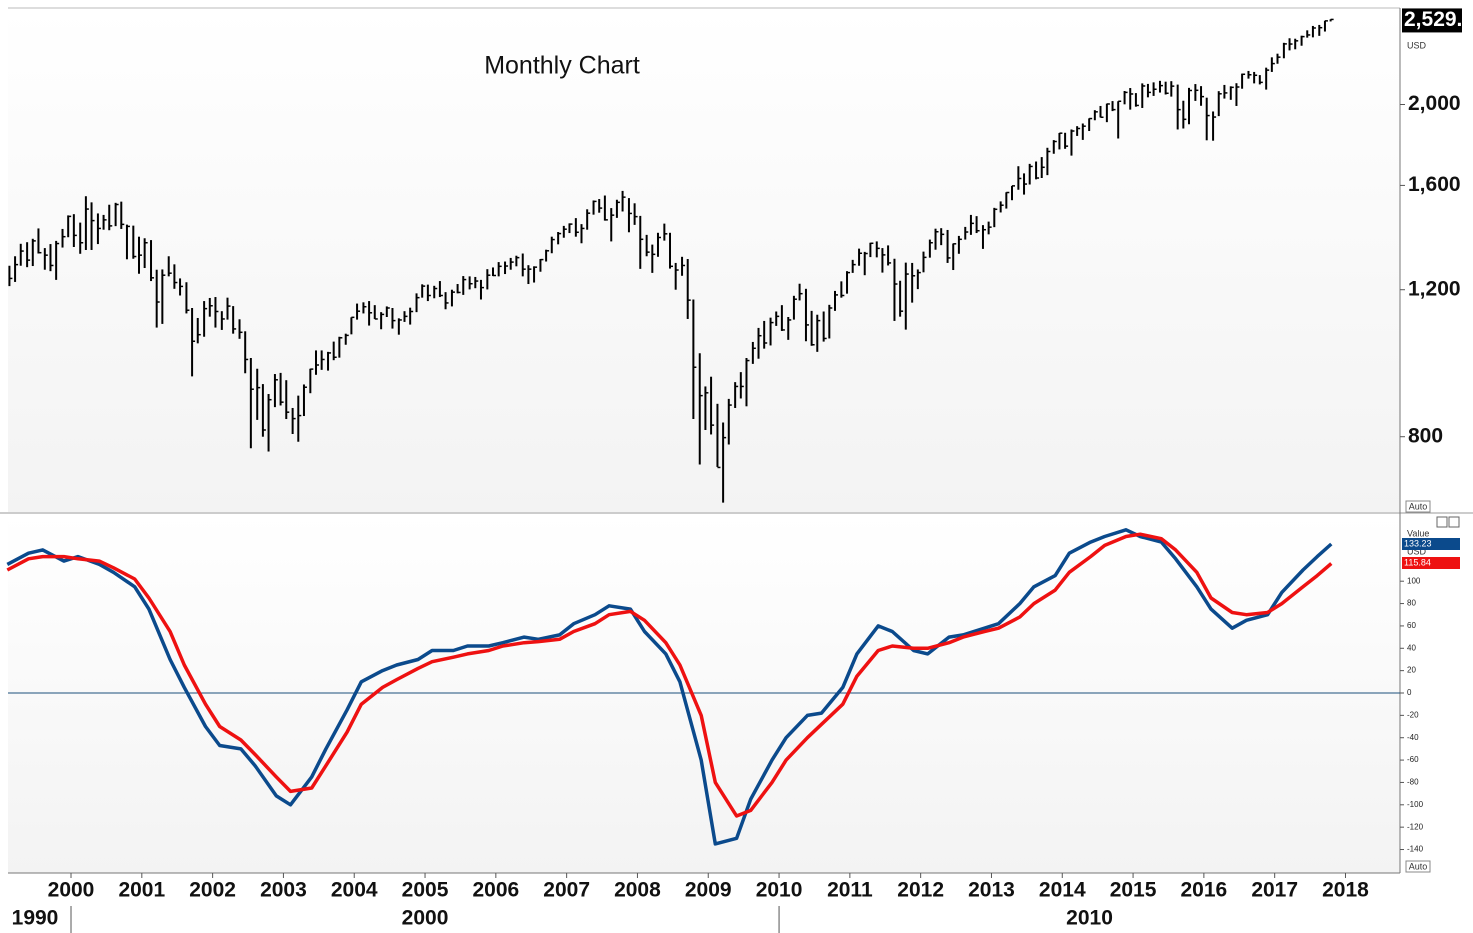  Describe the element at coordinates (1413, 737) in the screenshot. I see `y-tick-label: -40` at that location.